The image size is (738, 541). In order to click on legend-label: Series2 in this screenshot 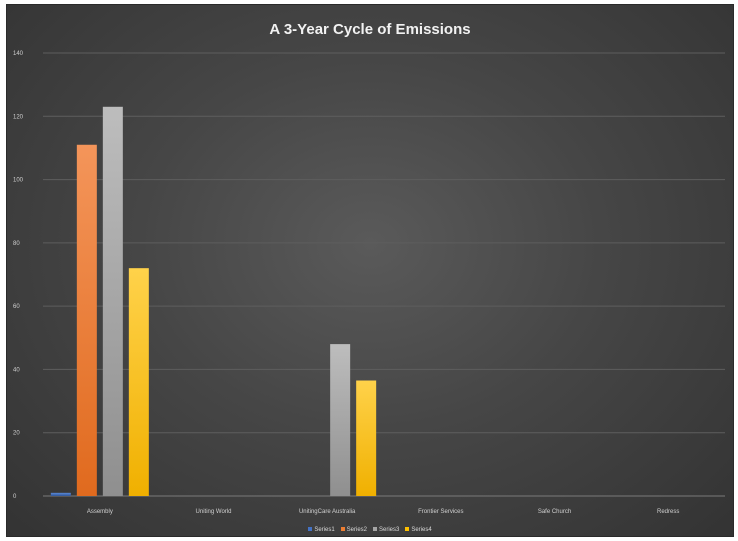, I will do `click(356, 530)`.